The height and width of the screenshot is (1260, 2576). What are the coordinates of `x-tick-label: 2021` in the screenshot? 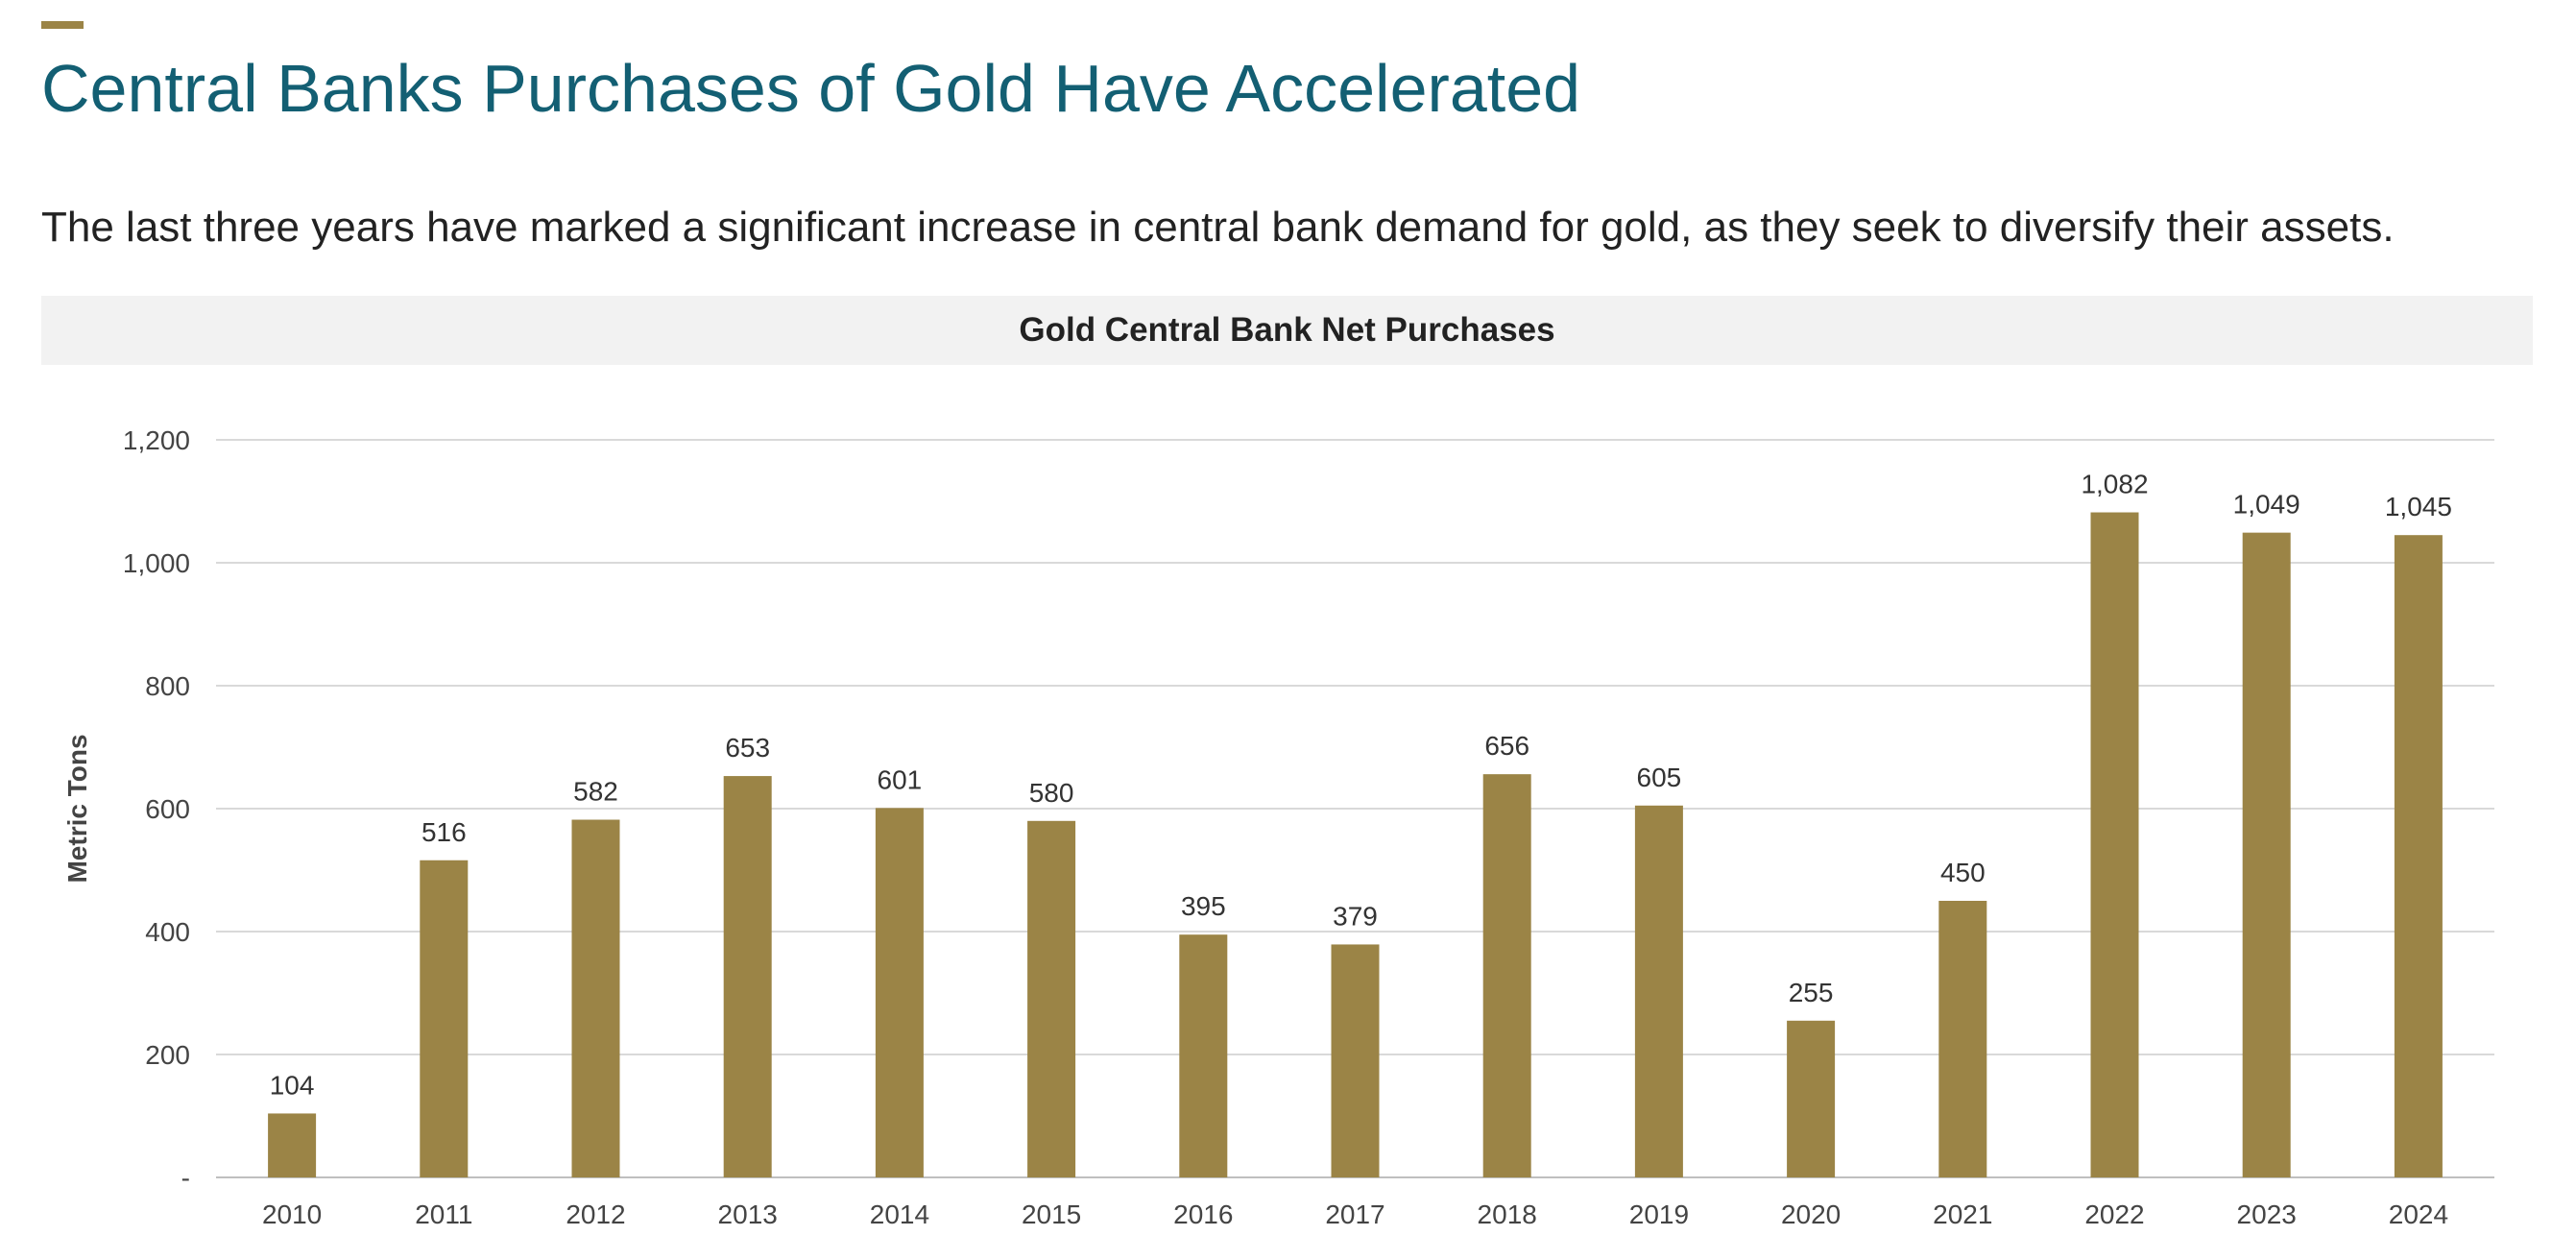 It's located at (1962, 1214).